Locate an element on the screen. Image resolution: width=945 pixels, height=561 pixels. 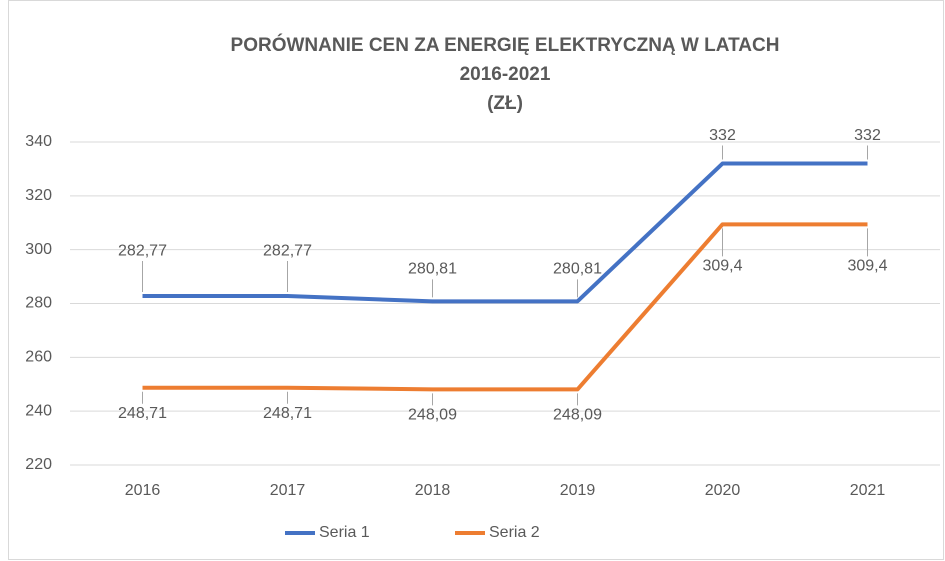
y-tick-label: 320 is located at coordinates (38, 195).